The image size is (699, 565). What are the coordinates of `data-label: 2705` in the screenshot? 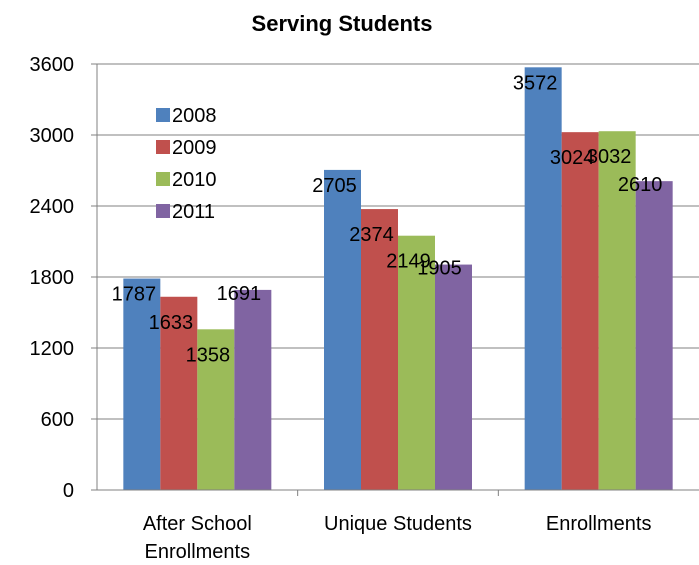 It's located at (334, 186).